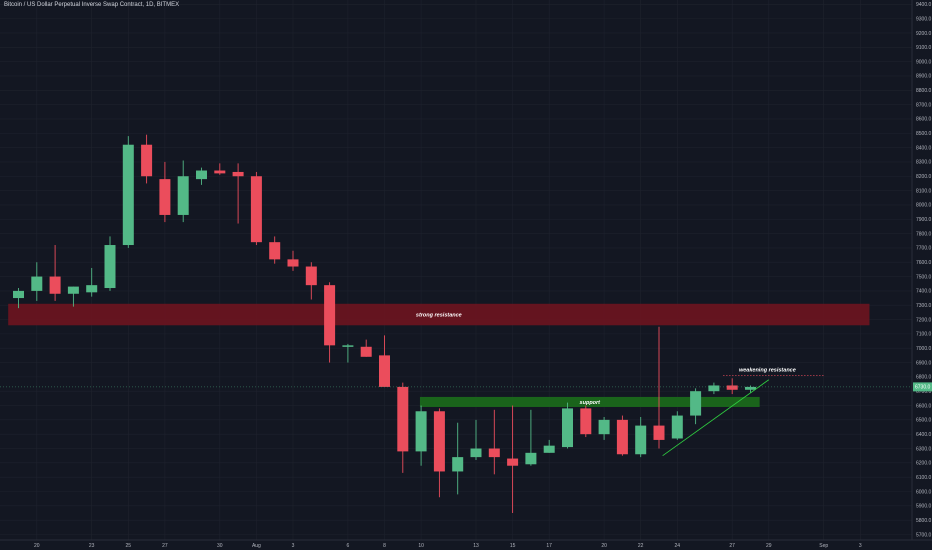  I want to click on price-tick-label: 6100.0, so click(924, 478).